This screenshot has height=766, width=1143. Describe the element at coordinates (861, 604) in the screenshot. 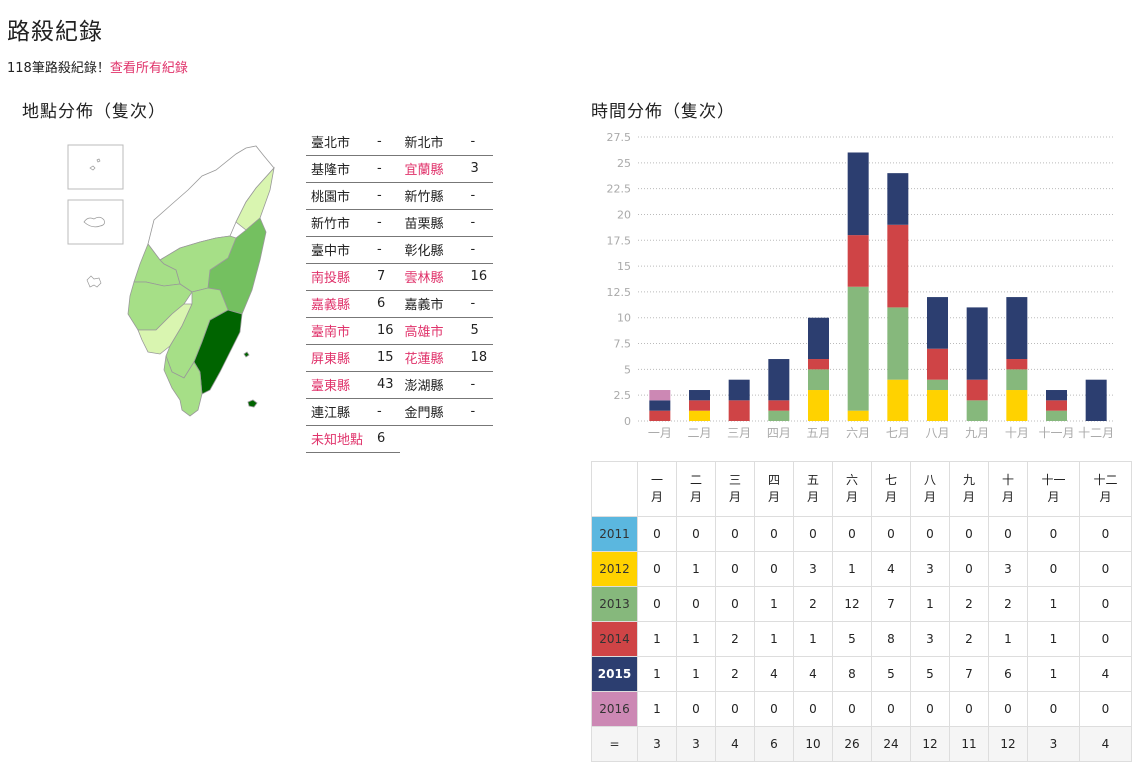

I see `year-row: 2013 0 0 0 1 2 12 7 1 2 2 1 0` at that location.